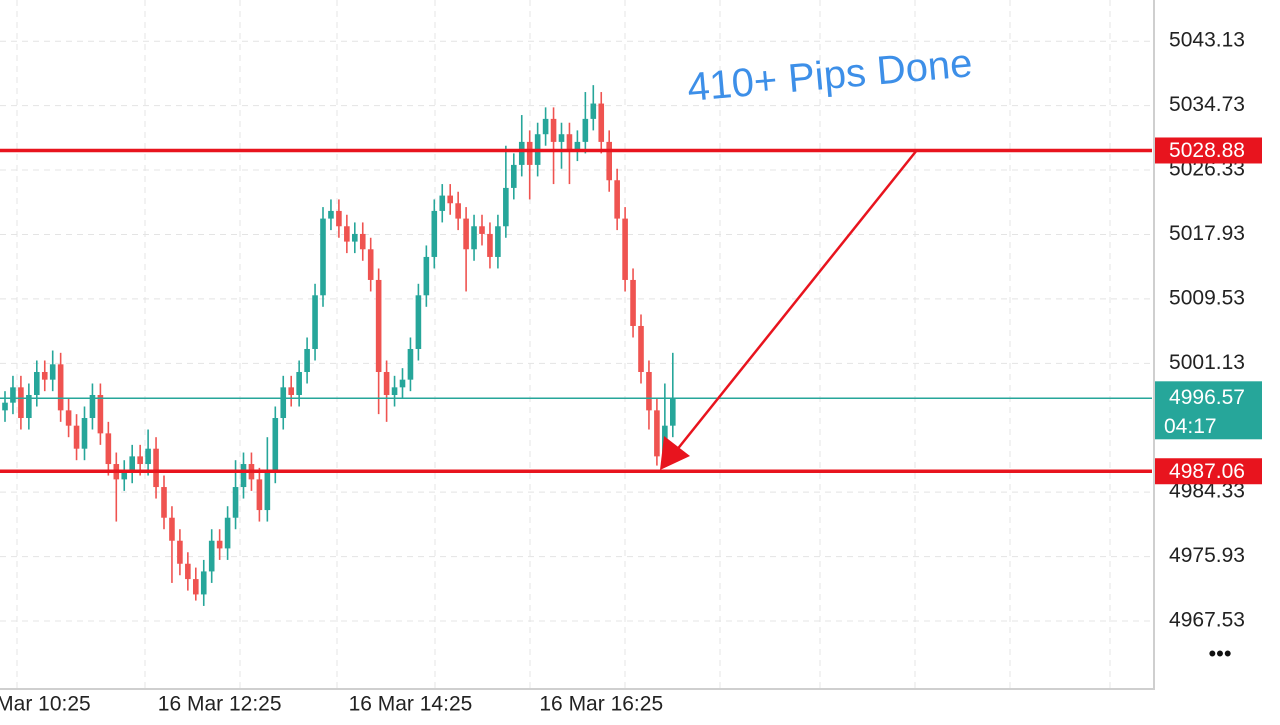 Image resolution: width=1280 pixels, height=725 pixels. What do you see at coordinates (601, 704) in the screenshot?
I see `x-tick-label: 16 Mar 16:25` at bounding box center [601, 704].